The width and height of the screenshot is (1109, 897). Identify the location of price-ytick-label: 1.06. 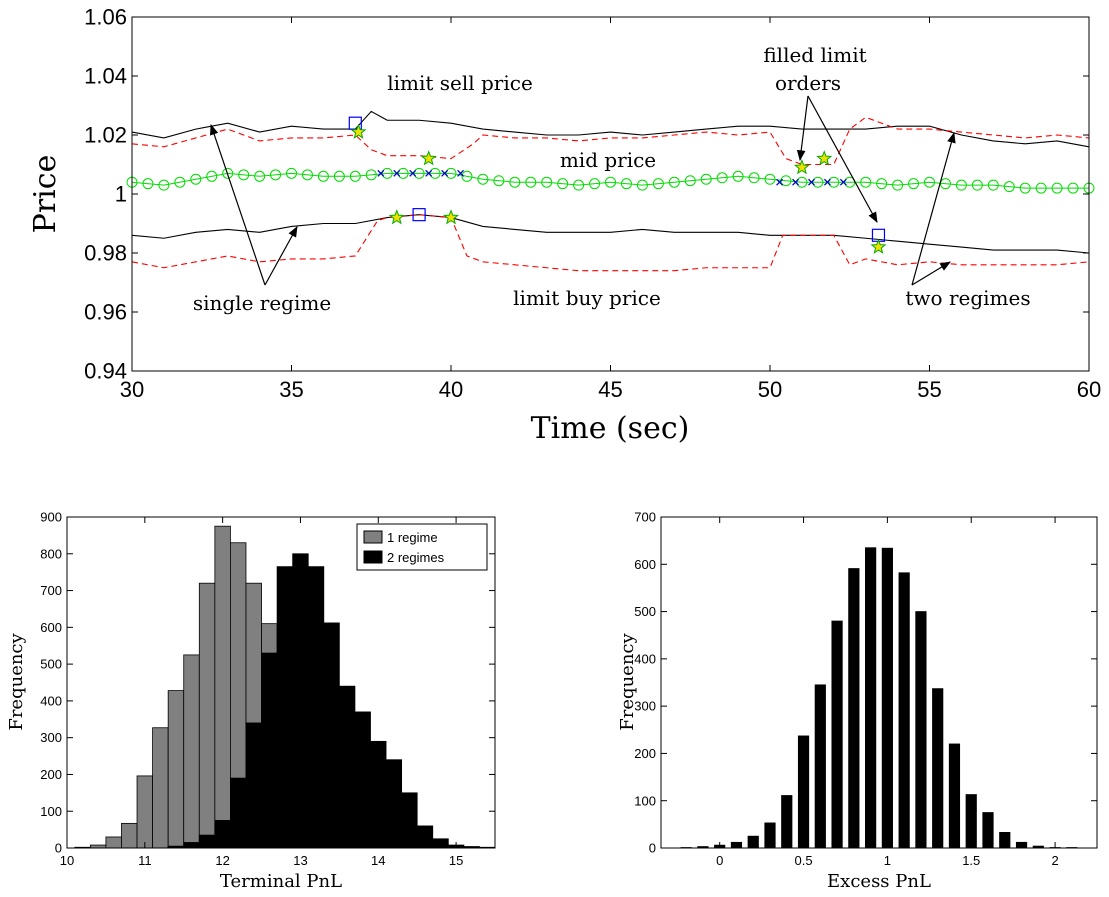
(105, 17).